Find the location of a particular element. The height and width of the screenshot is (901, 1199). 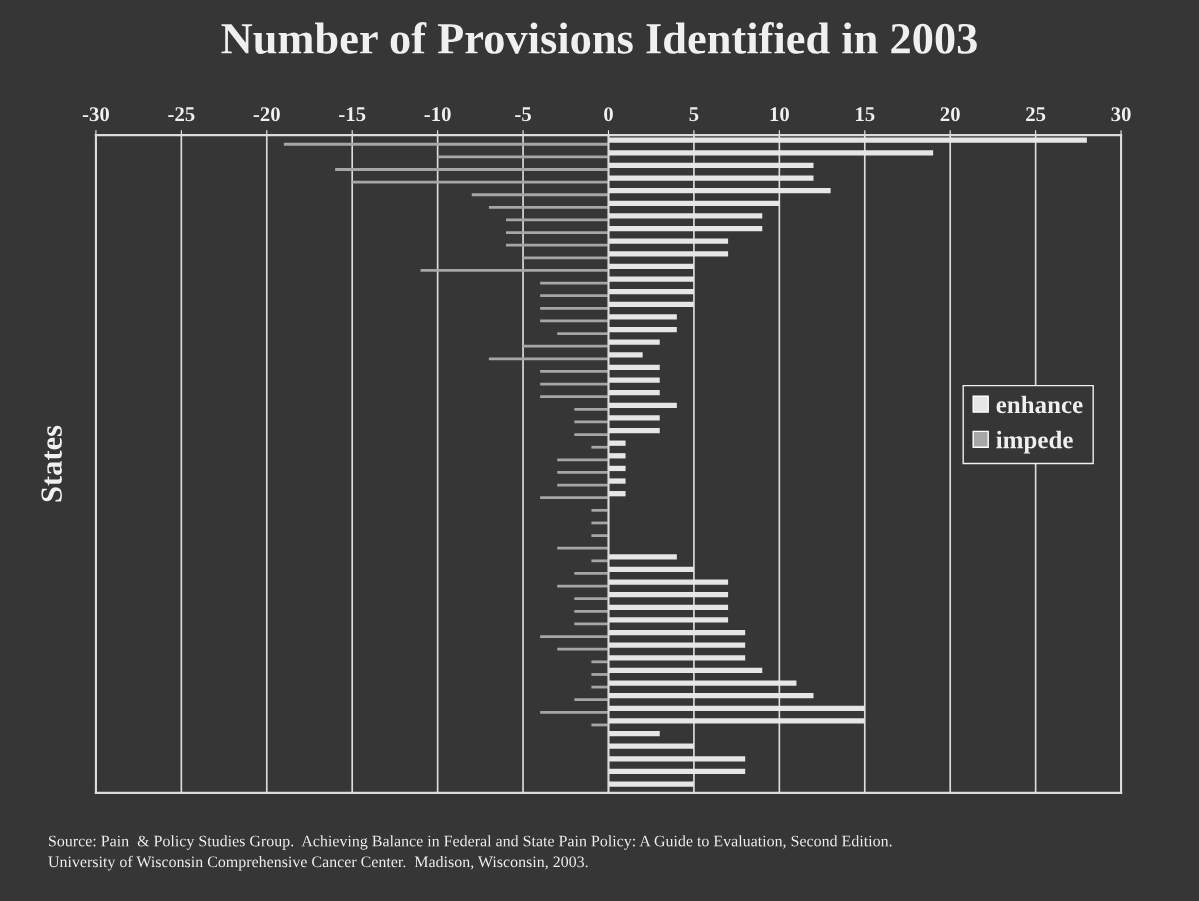

chart-title: Number of Provisions Identified in 2003 is located at coordinates (599, 38).